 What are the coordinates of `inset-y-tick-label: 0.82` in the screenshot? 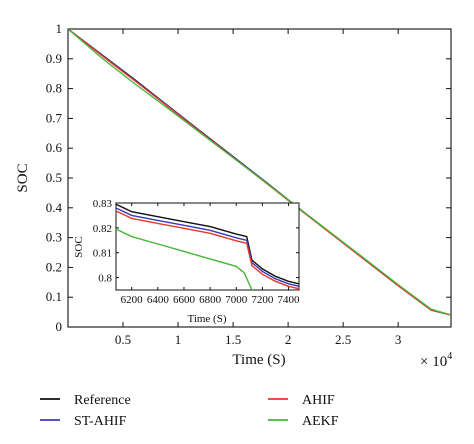 It's located at (102, 229).